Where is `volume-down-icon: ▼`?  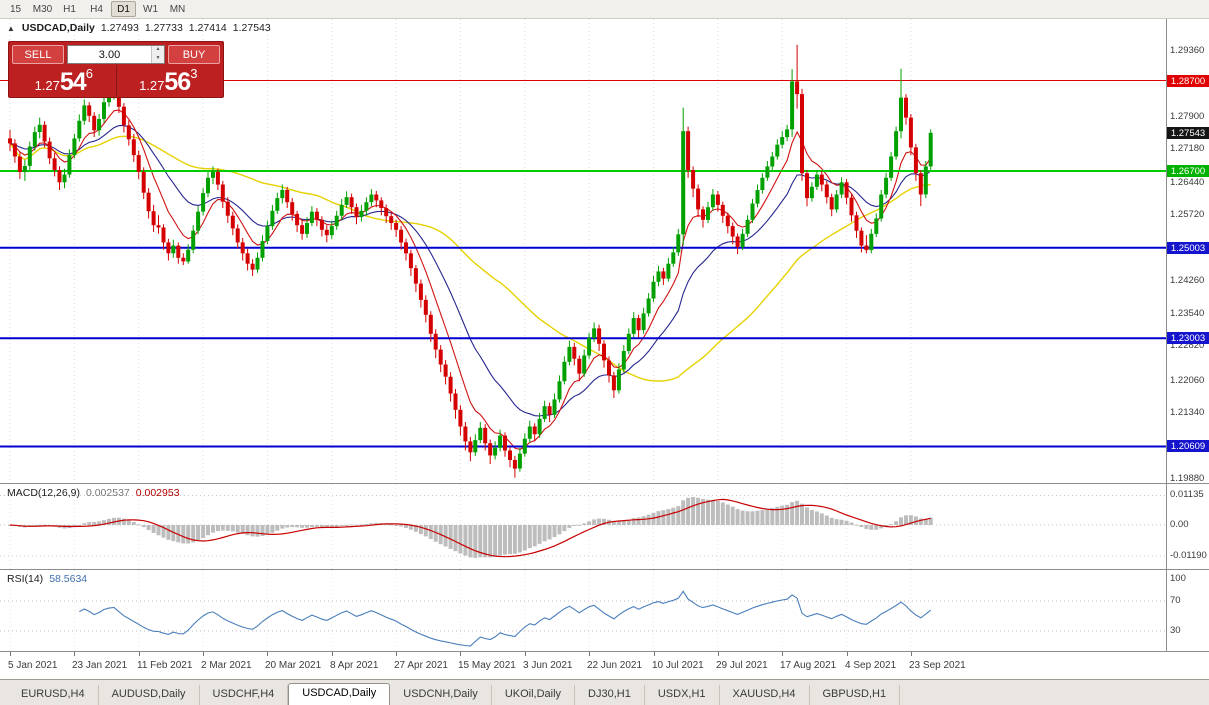
volume-down-icon: ▼ is located at coordinates (158, 58).